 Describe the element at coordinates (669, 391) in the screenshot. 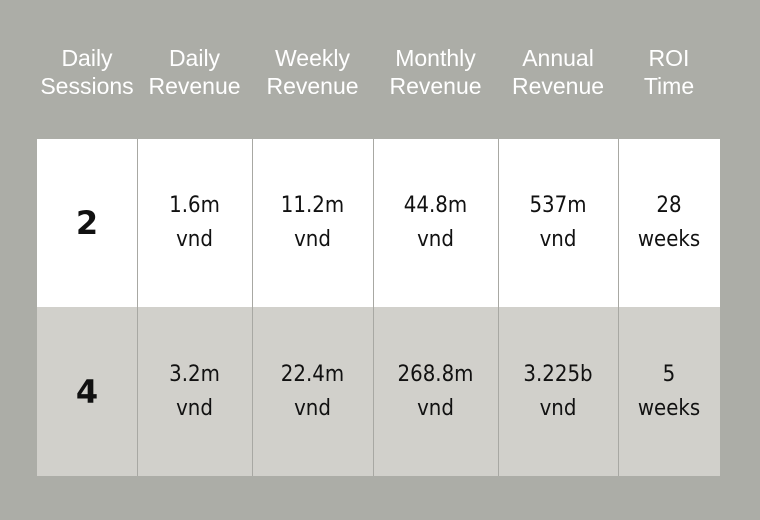

I see `cell-roi-time: 5 weeks` at that location.